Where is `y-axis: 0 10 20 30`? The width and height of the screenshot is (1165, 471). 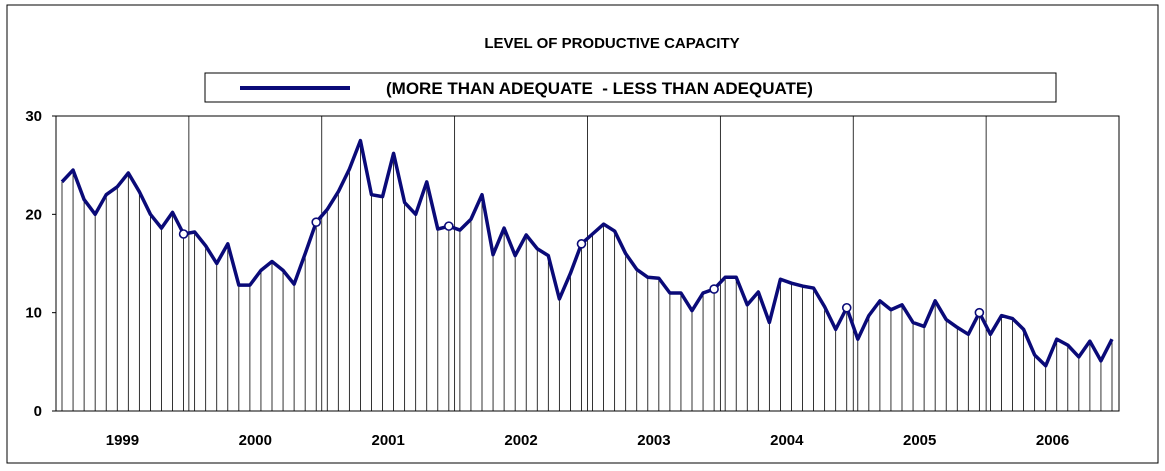
y-axis: 0 10 20 30 is located at coordinates (40, 264).